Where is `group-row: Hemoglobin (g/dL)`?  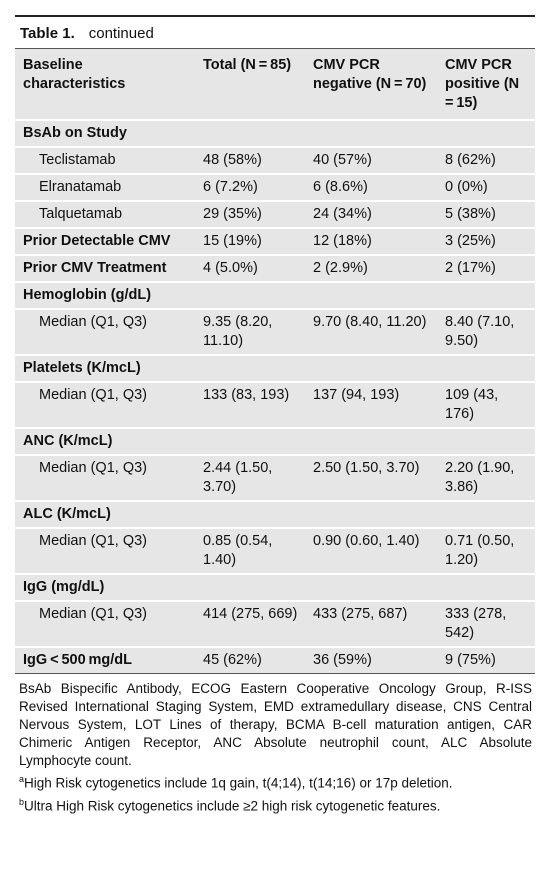 group-row: Hemoglobin (g/dL) is located at coordinates (275, 296).